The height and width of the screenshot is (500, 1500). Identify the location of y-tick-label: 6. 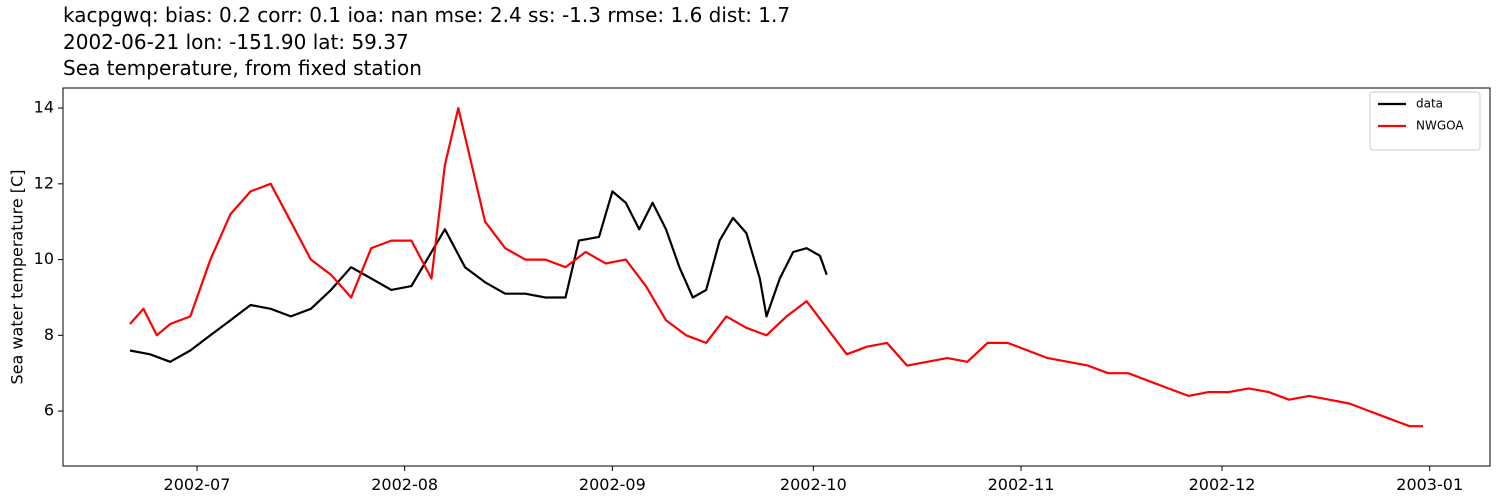
(49, 410).